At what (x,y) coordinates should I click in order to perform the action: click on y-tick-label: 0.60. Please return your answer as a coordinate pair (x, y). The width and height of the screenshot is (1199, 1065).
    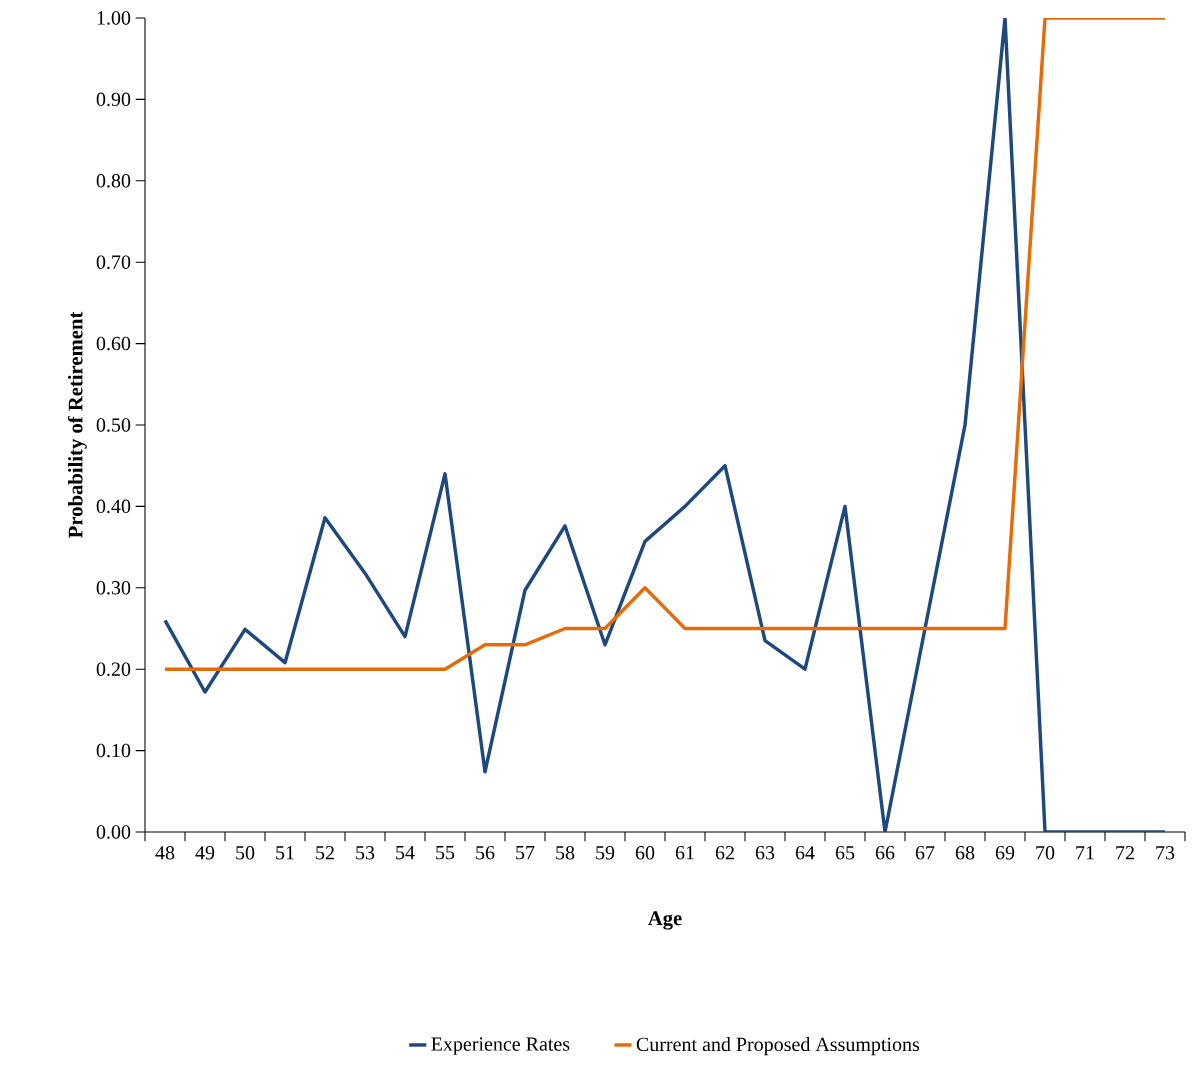
    Looking at the image, I should click on (113, 343).